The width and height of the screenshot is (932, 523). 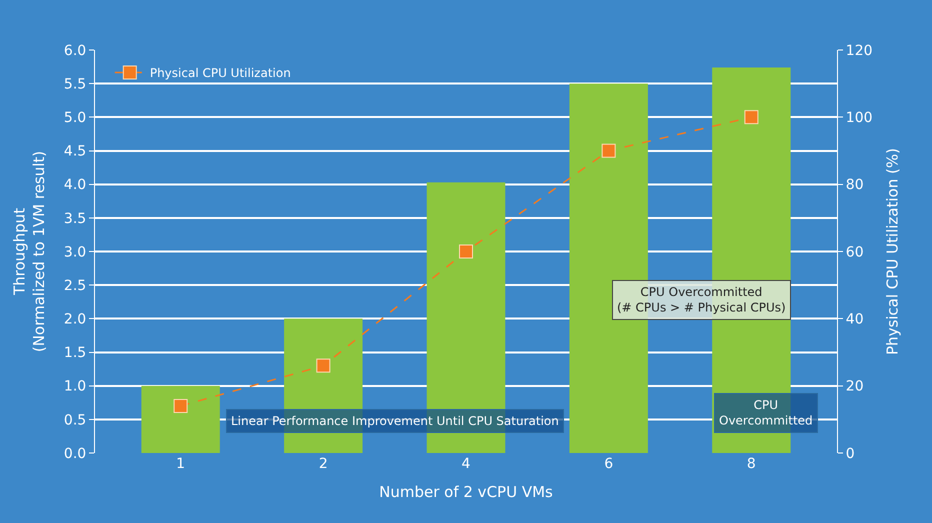 What do you see at coordinates (75, 50) in the screenshot?
I see `y-tick-label: 6.0` at bounding box center [75, 50].